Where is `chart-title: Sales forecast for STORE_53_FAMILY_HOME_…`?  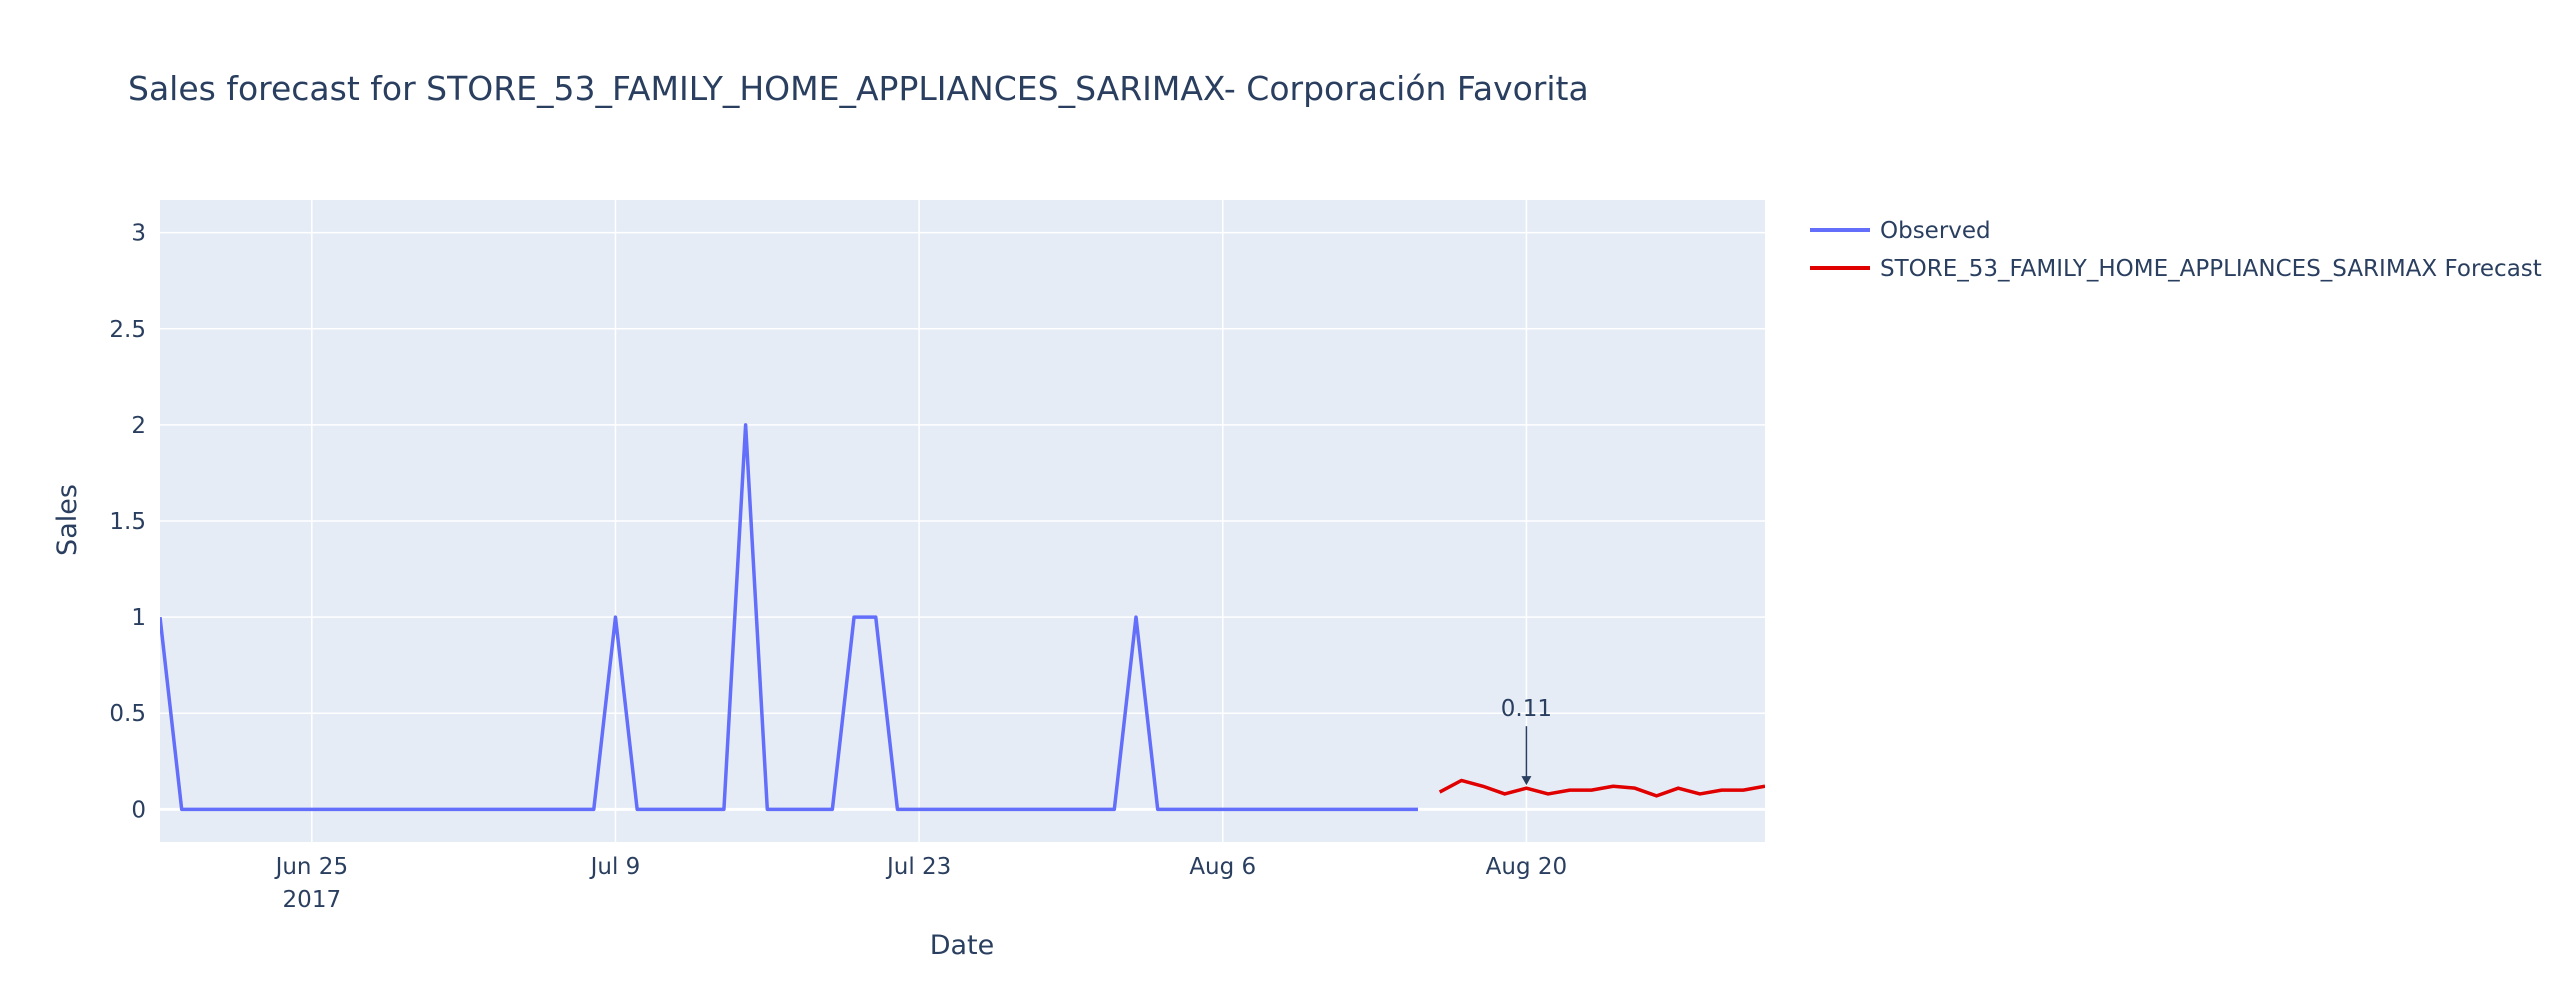
chart-title: Sales forecast for STORE_53_FAMILY_HOME_… is located at coordinates (858, 88).